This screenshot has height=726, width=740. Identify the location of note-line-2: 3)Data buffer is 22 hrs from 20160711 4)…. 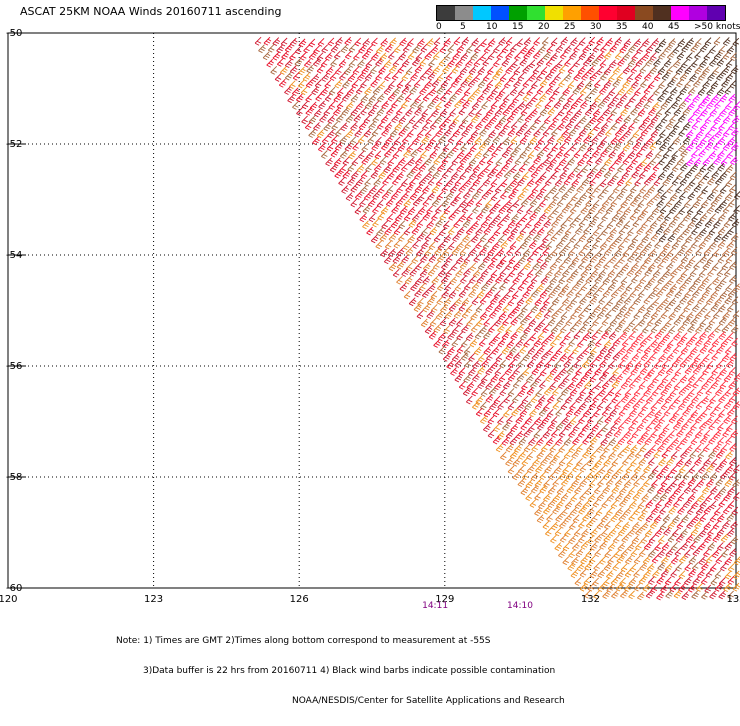
(340, 671).